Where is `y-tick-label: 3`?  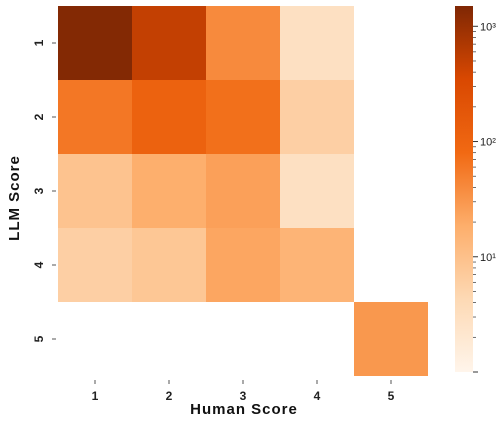 y-tick-label: 3 is located at coordinates (39, 190).